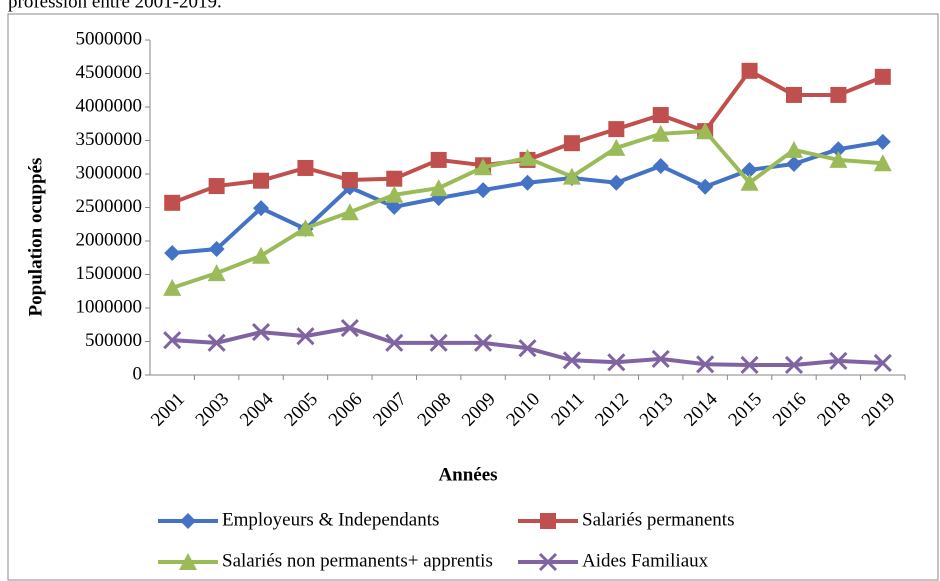  Describe the element at coordinates (109, 239) in the screenshot. I see `y-tick-label: 2000000` at that location.